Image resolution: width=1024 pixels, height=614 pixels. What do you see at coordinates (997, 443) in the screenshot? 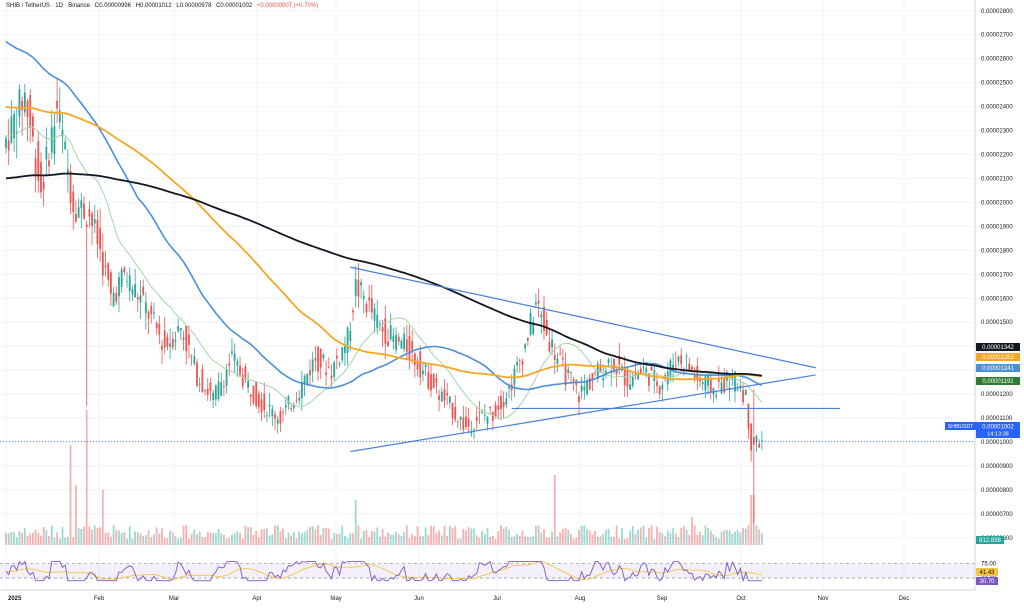
I see `y-tick-label: 0.00001000` at bounding box center [997, 443].